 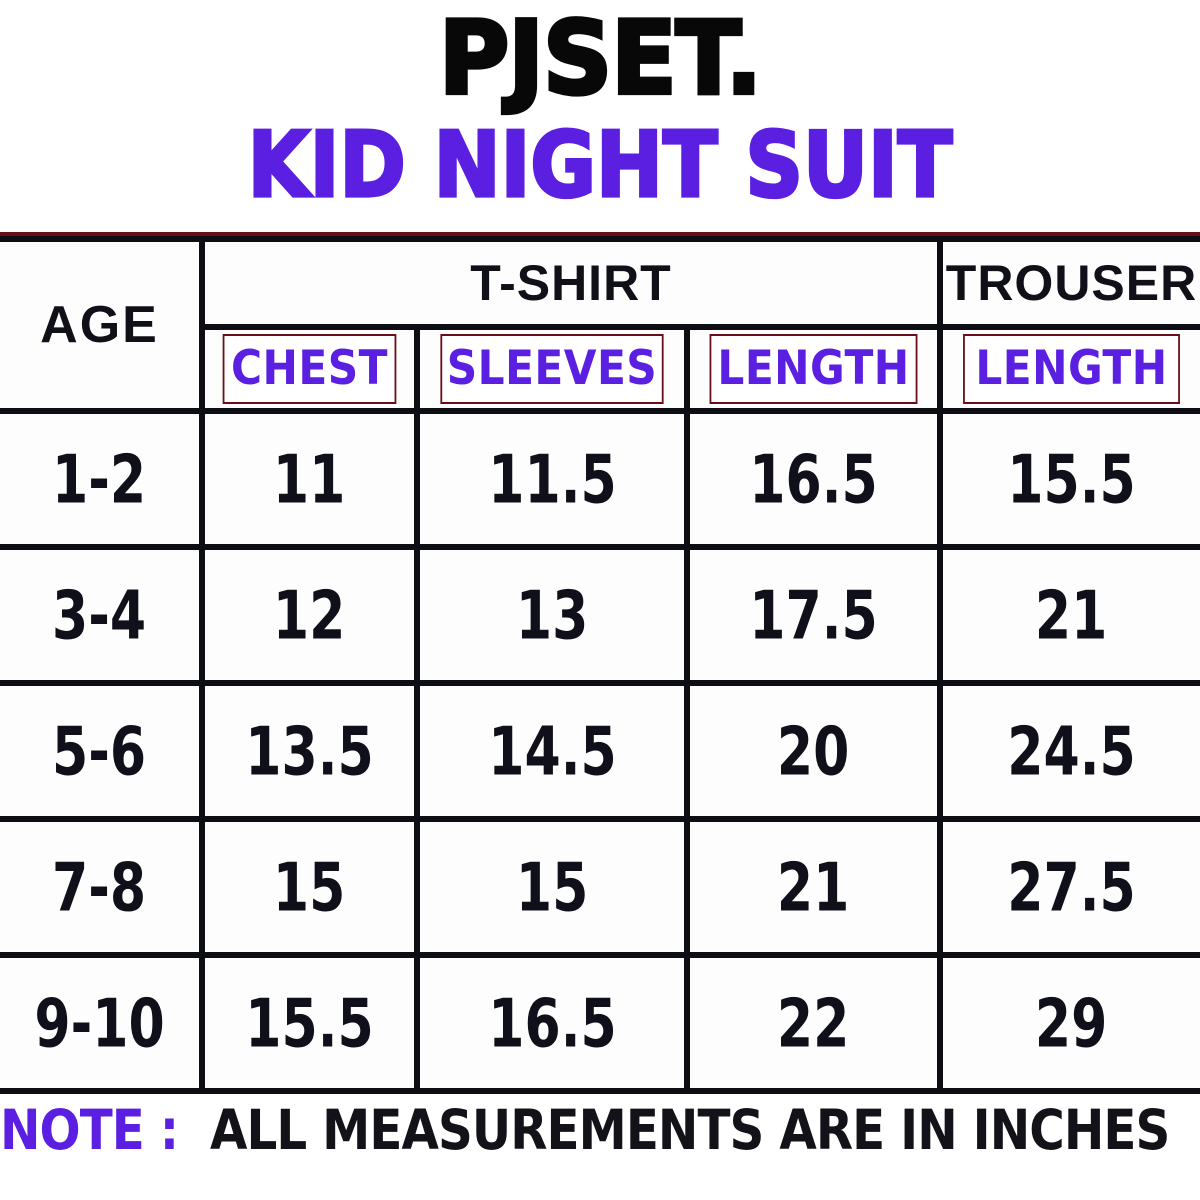 What do you see at coordinates (600, 165) in the screenshot?
I see `page-subtitle: KID NIGHT SUIT` at bounding box center [600, 165].